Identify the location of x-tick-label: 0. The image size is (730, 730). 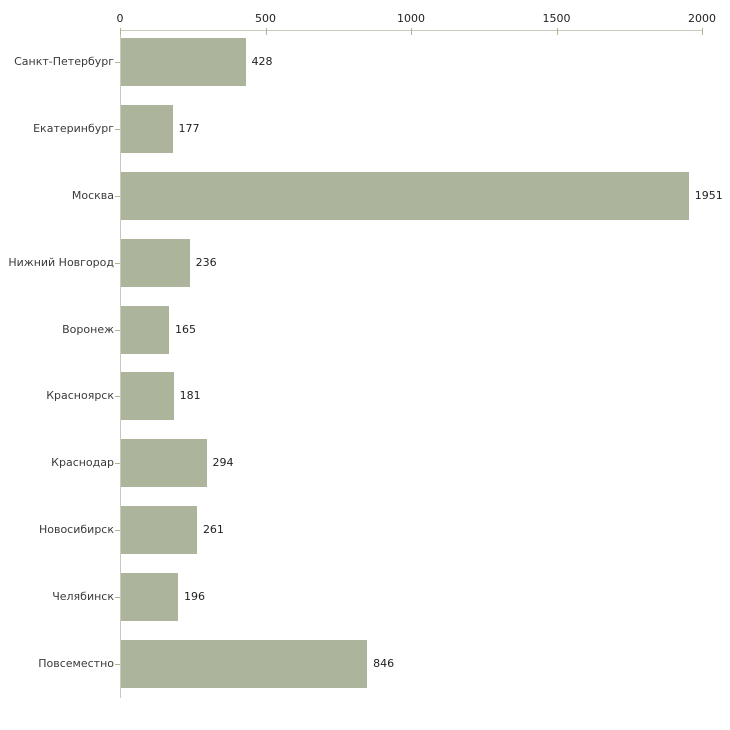
(120, 18).